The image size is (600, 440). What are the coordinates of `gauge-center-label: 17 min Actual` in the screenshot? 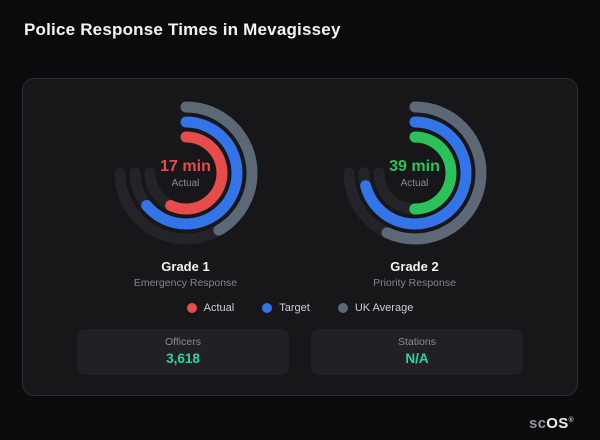 It's located at (186, 173).